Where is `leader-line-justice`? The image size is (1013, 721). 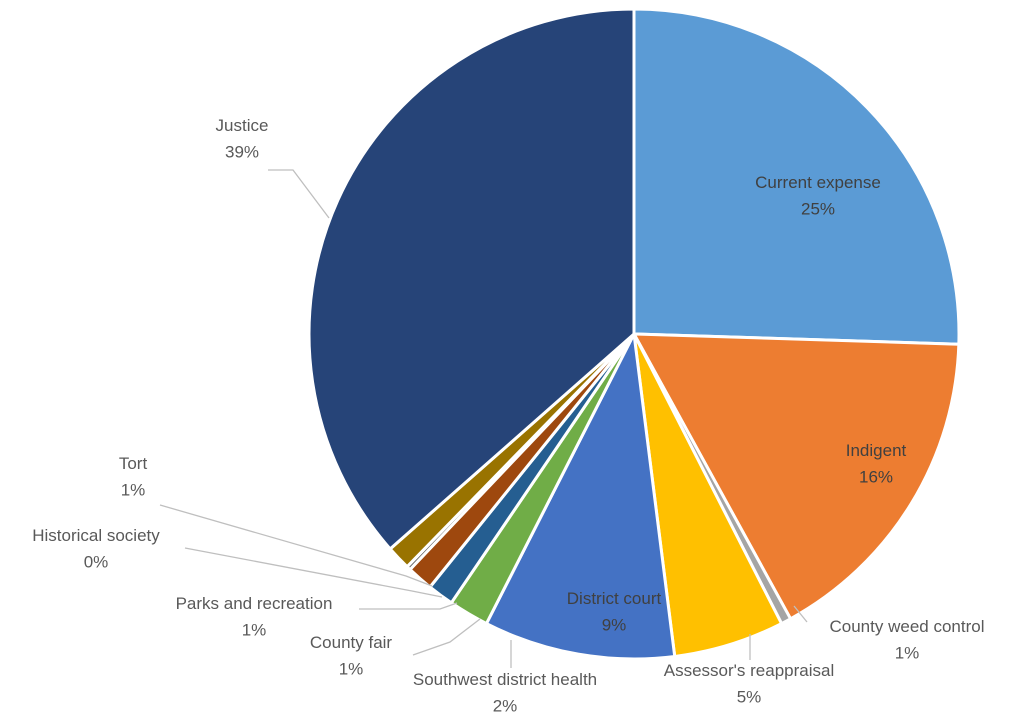
leader-line-justice is located at coordinates (299, 194).